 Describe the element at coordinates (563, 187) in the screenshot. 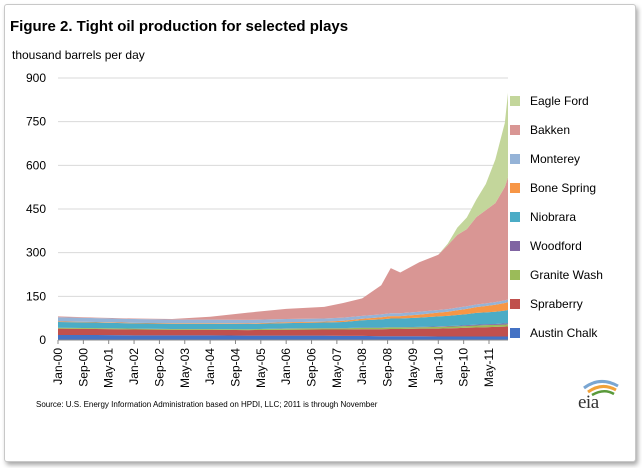

I see `legend-label: Bone Spring` at that location.